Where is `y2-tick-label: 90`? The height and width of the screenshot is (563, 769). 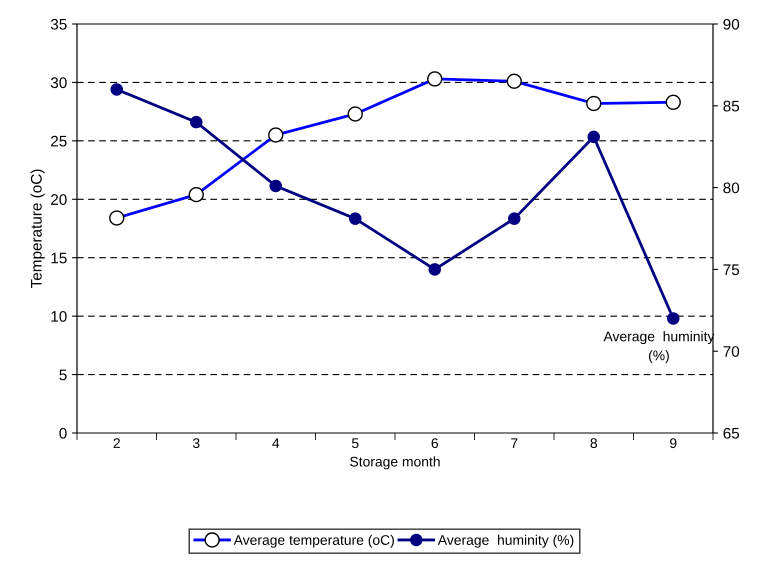
y2-tick-label: 90 is located at coordinates (731, 24).